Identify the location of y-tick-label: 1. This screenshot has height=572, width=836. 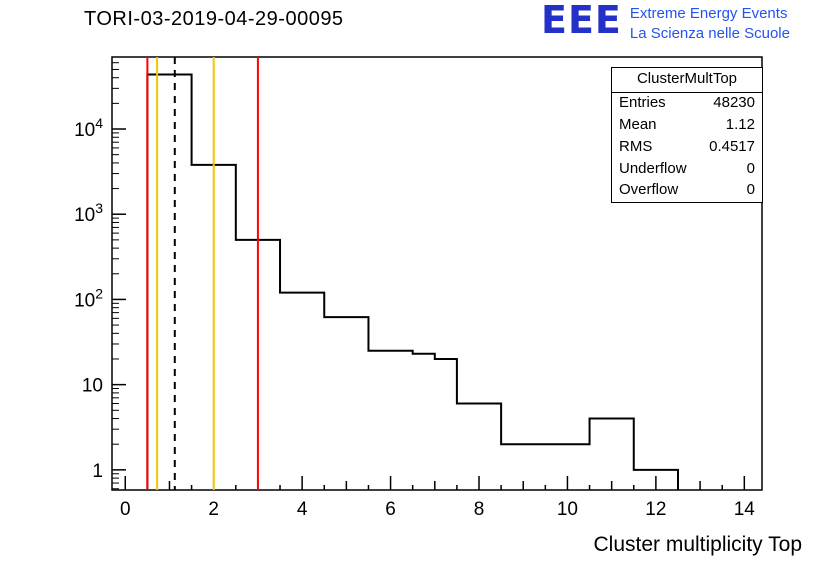
(97, 471).